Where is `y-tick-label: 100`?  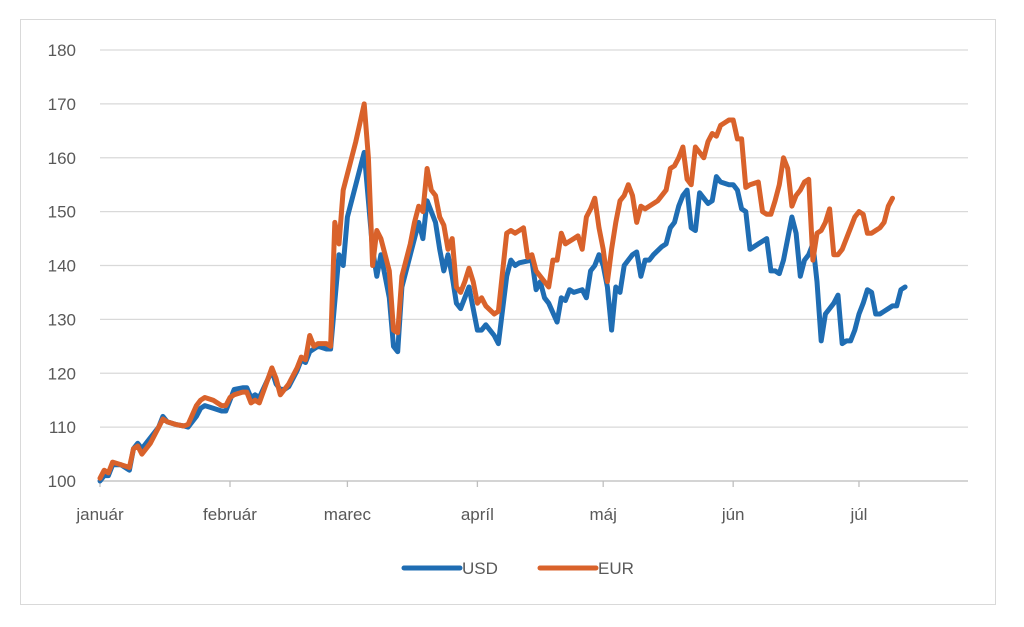 y-tick-label: 100 is located at coordinates (62, 481).